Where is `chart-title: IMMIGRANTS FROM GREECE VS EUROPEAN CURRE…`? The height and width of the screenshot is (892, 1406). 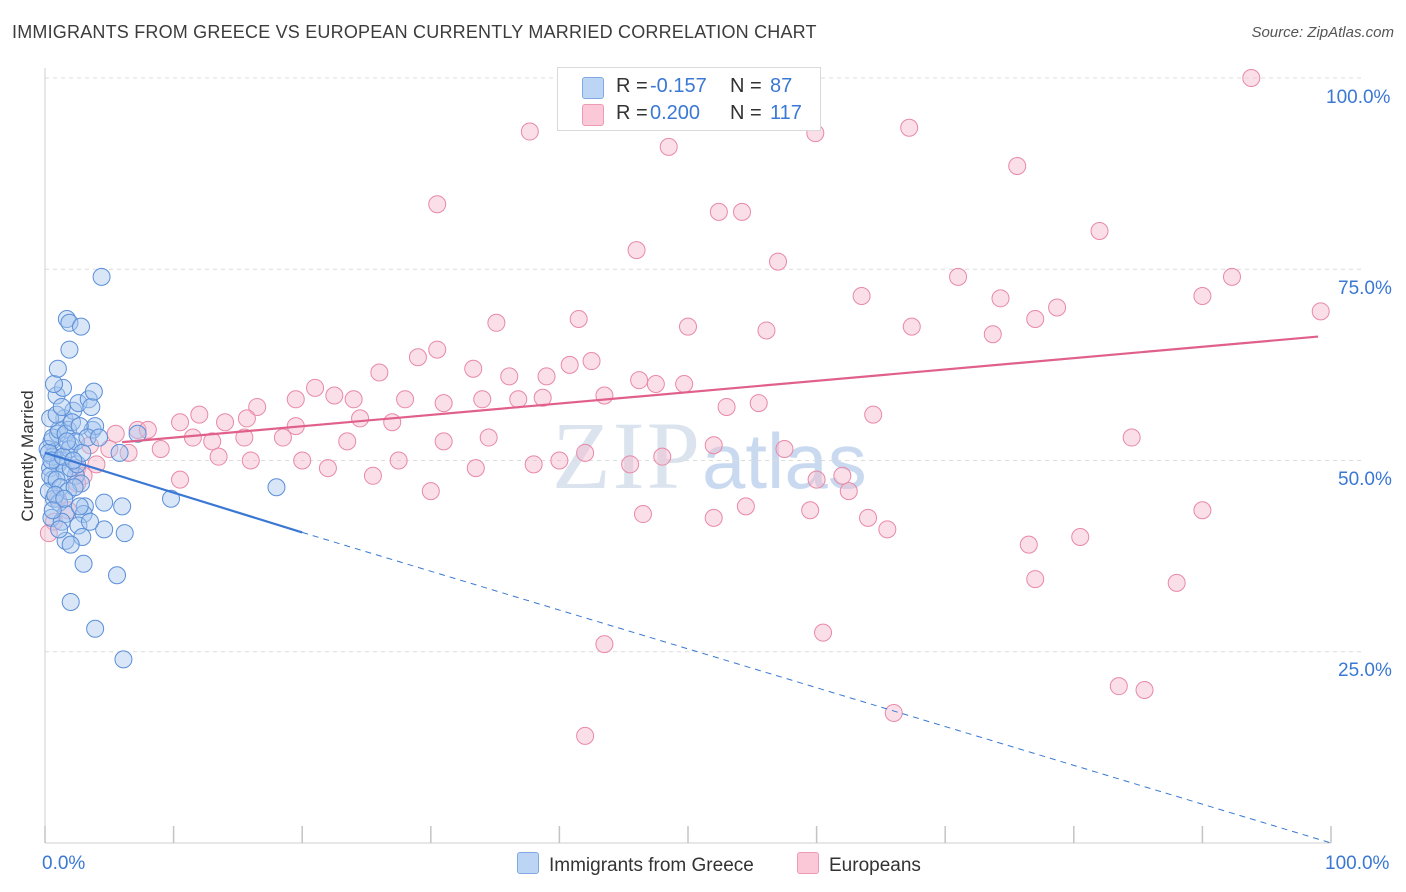 chart-title: IMMIGRANTS FROM GREECE VS EUROPEAN CURRE… is located at coordinates (414, 32).